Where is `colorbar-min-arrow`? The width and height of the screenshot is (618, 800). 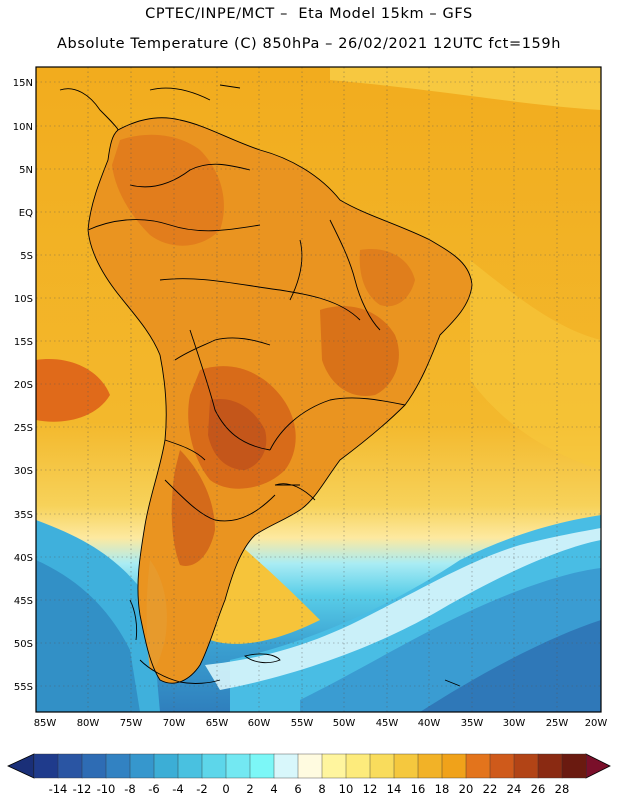
colorbar-min-arrow is located at coordinates (21, 766).